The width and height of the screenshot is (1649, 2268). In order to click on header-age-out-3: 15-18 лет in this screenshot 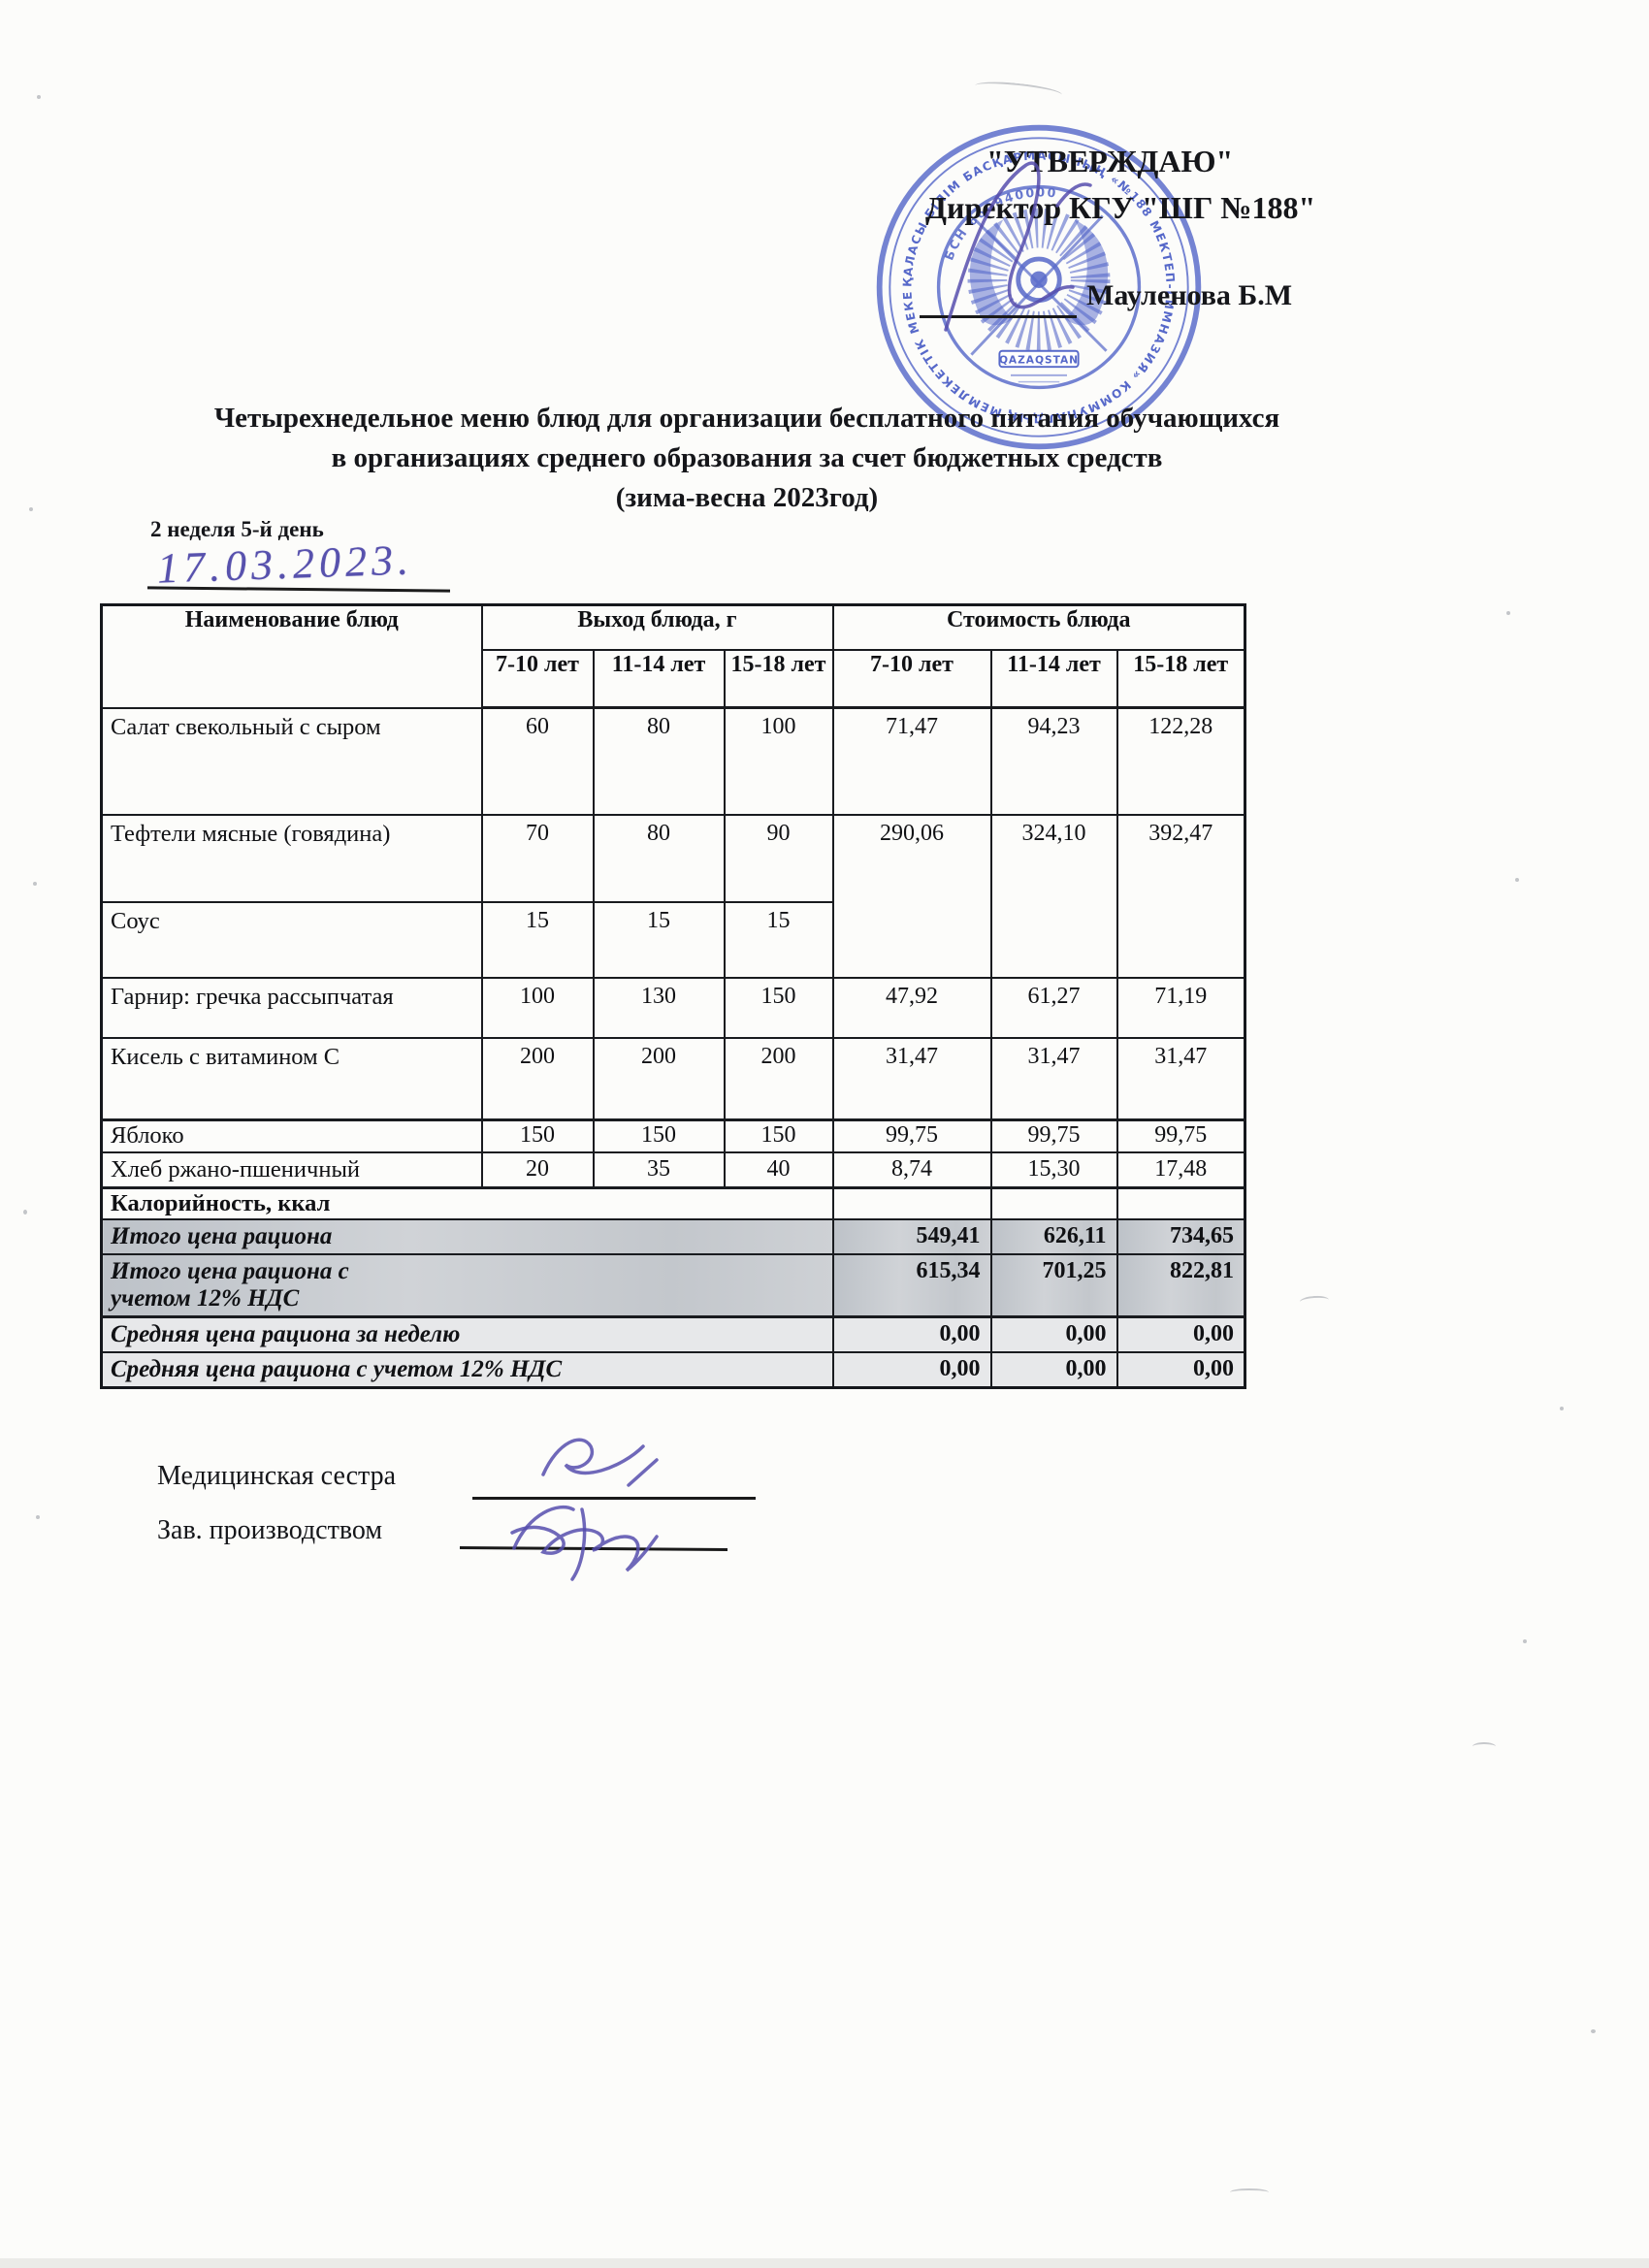, I will do `click(778, 678)`.